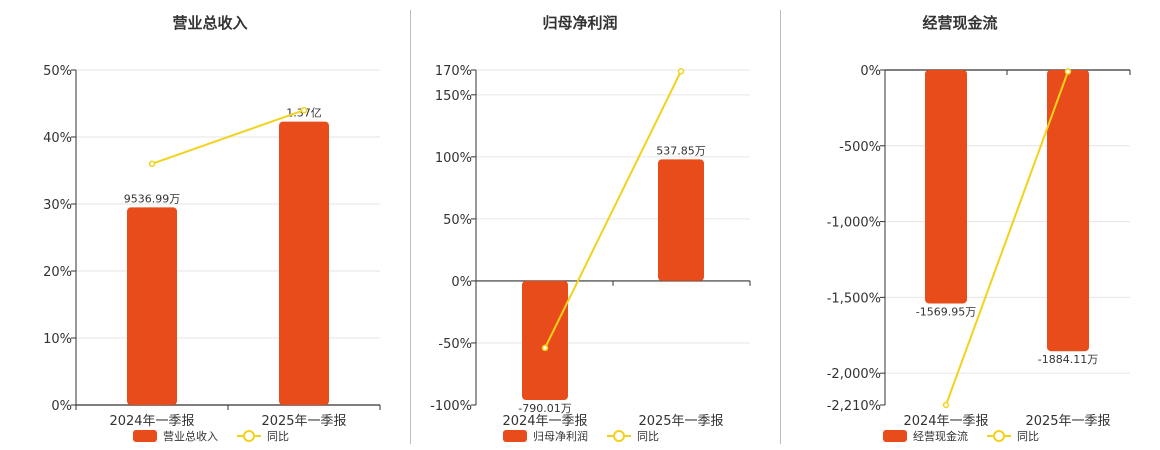 Image resolution: width=1160 pixels, height=450 pixels. Describe the element at coordinates (453, 96) in the screenshot. I see `y-tick-label: 150%` at that location.